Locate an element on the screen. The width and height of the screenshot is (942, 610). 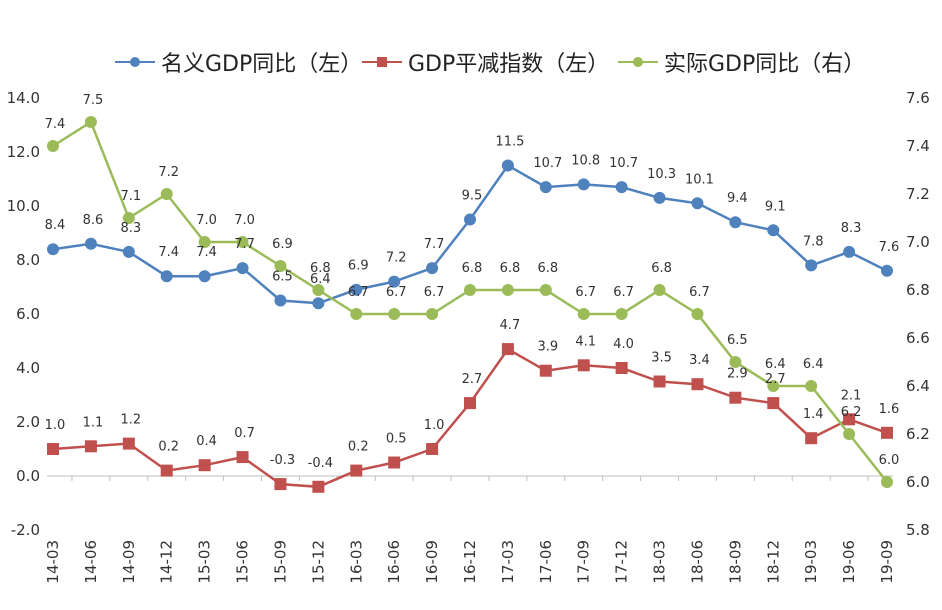
x-tick-label: 19-03 is located at coordinates (811, 562).